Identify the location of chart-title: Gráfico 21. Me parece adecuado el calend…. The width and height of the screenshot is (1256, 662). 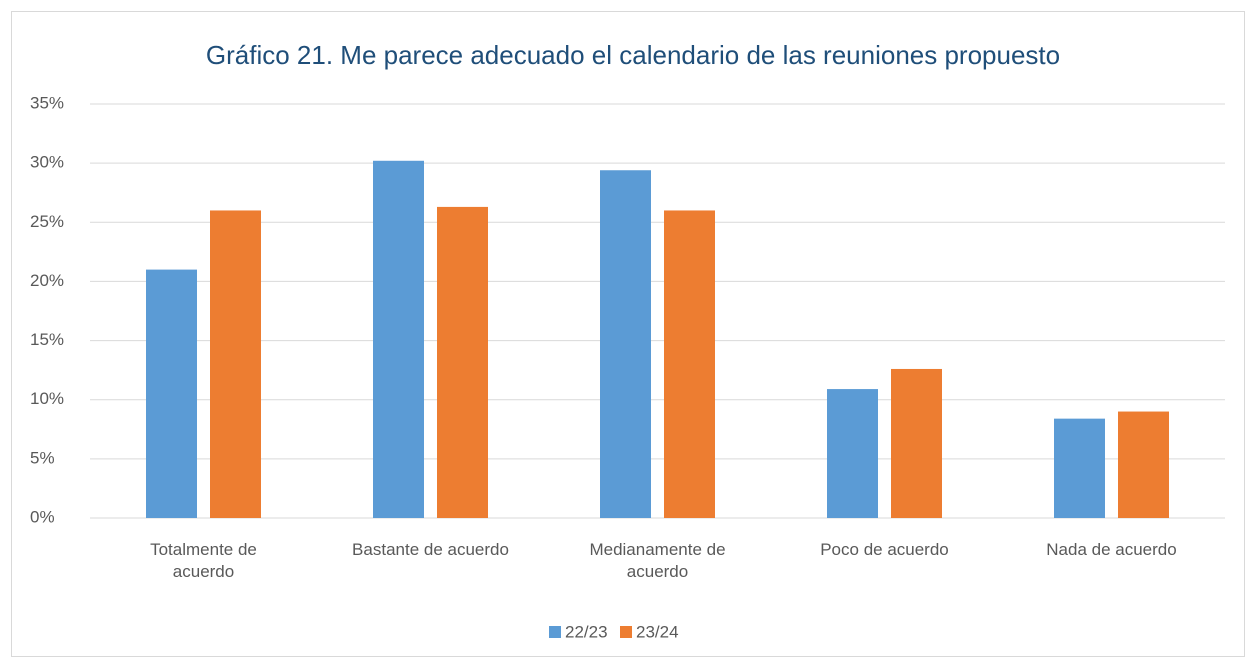
(633, 55).